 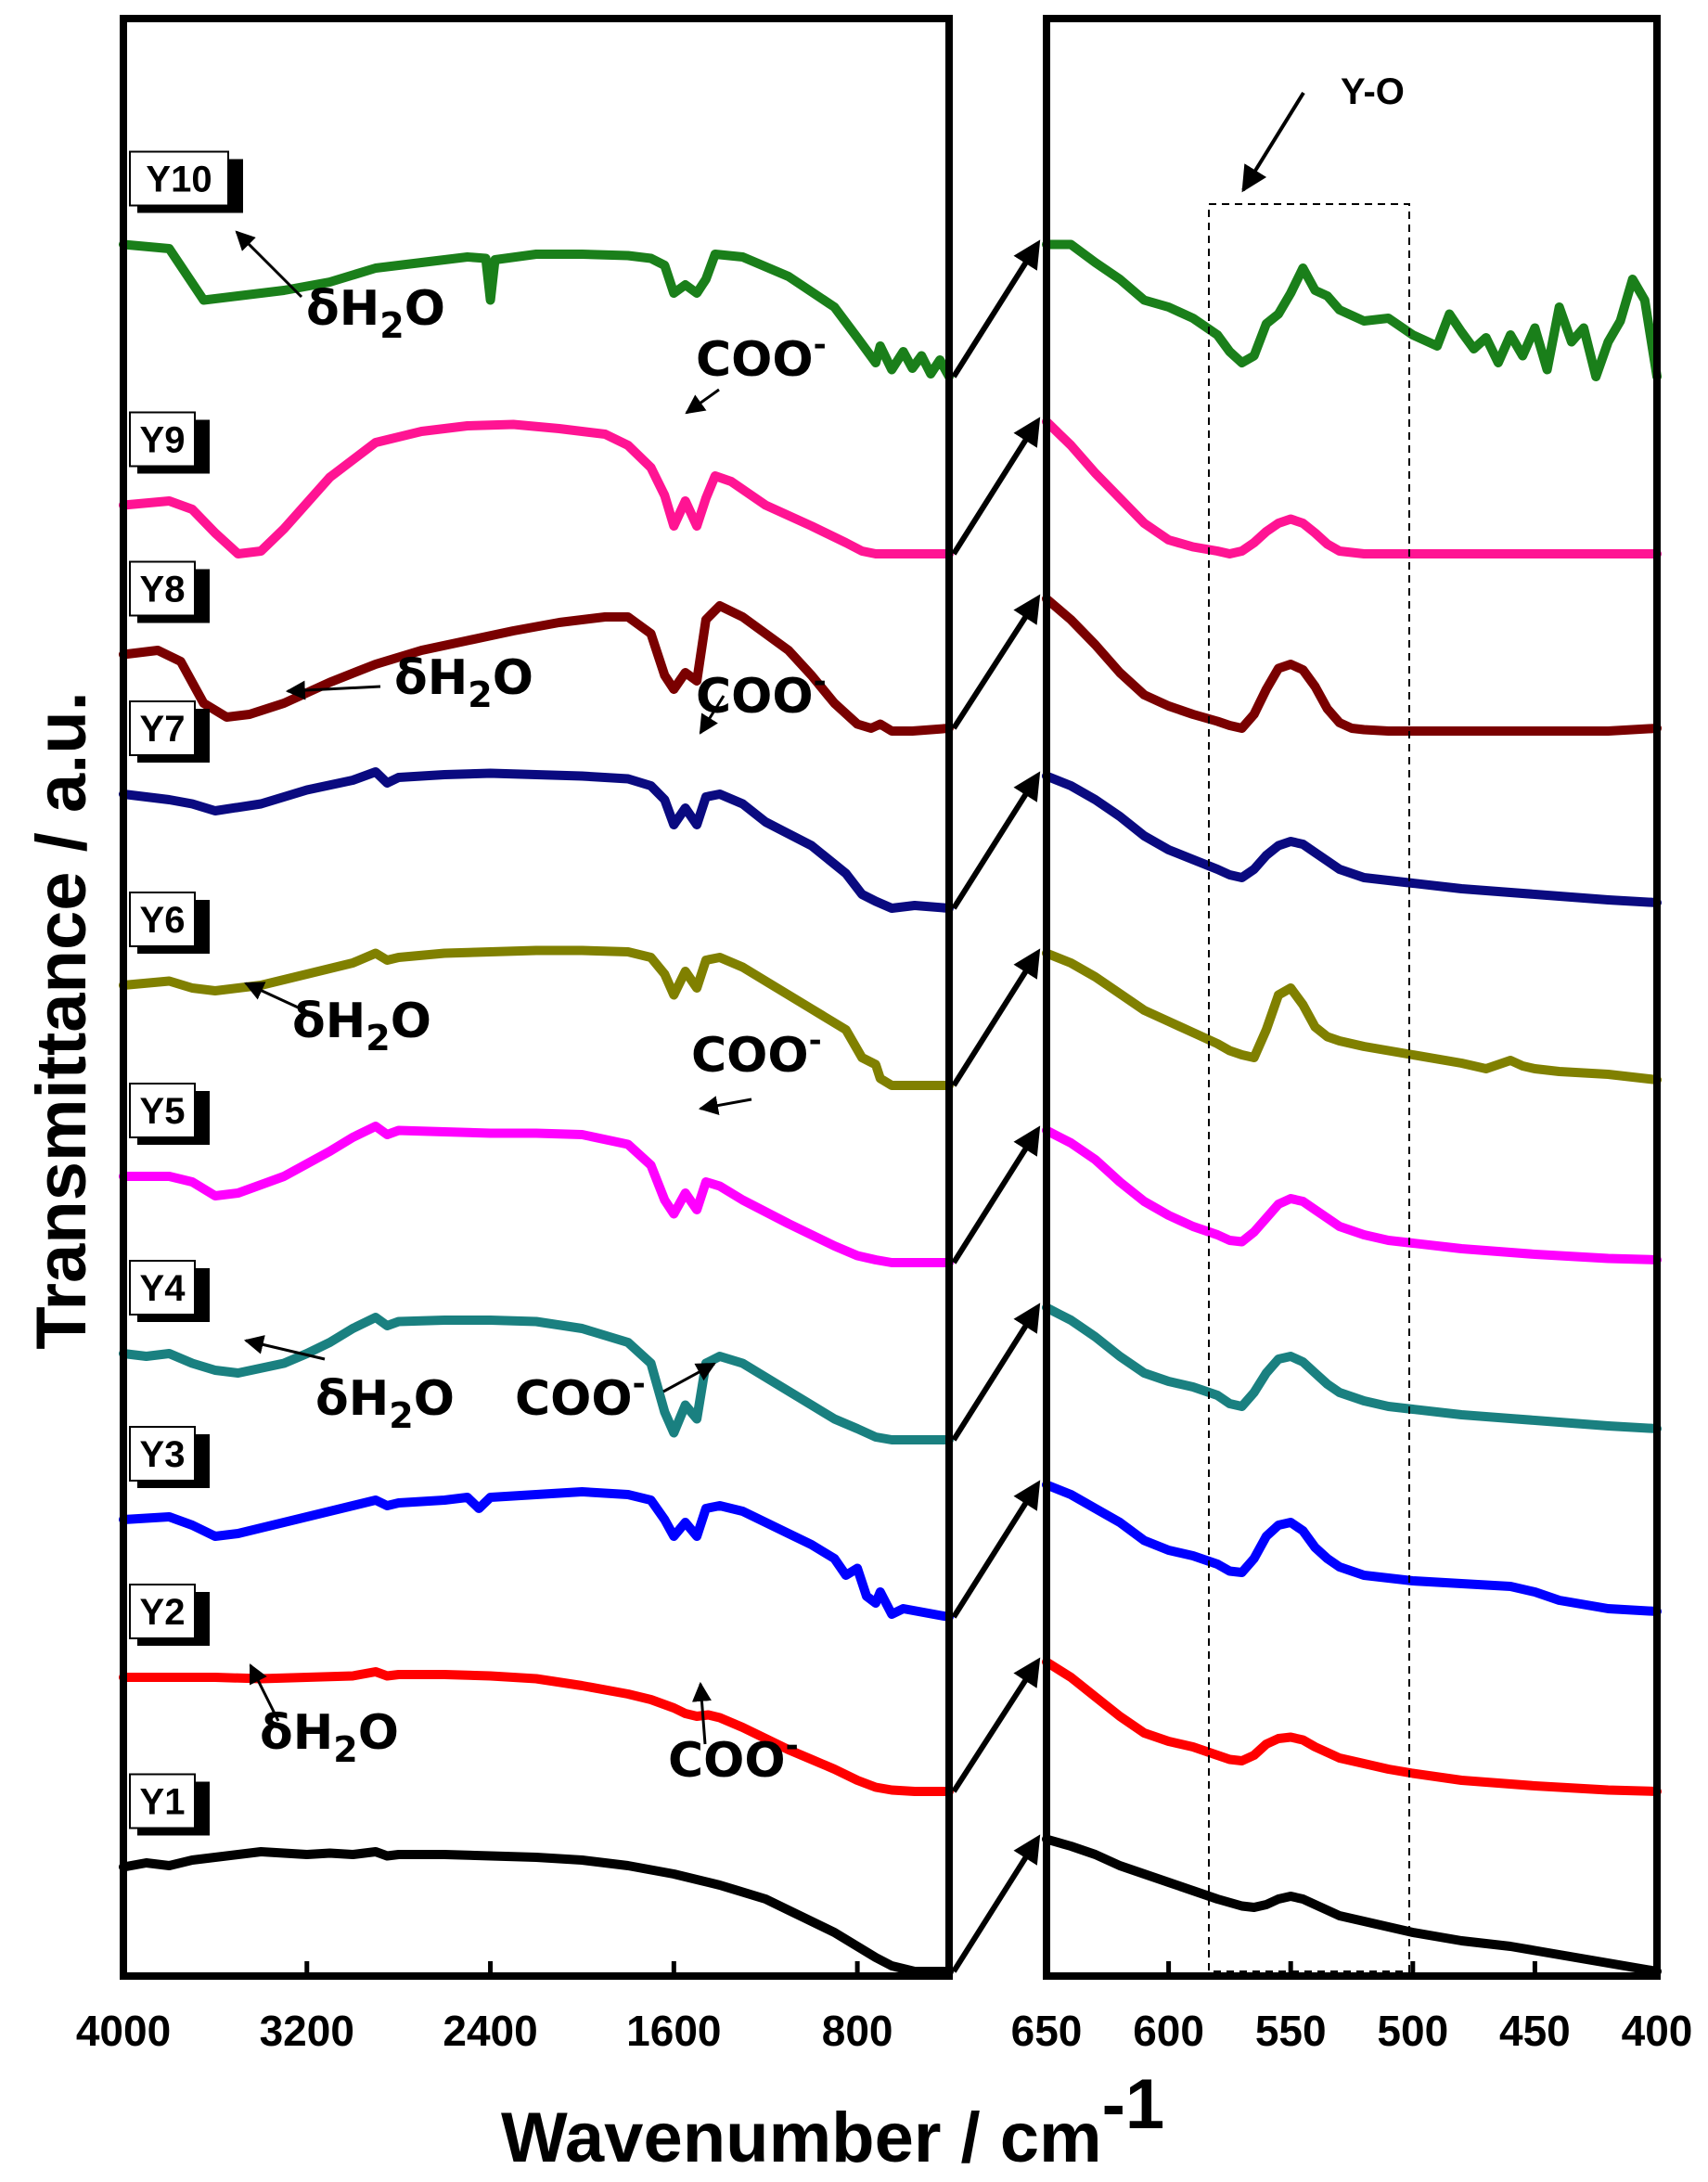 I want to click on left-trace-y9, so click(x=536, y=488).